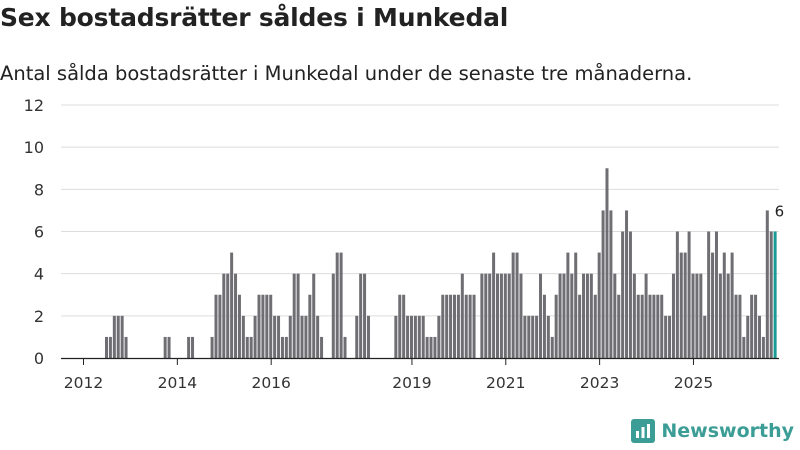  What do you see at coordinates (254, 17) in the screenshot?
I see `chart-title: Sex bostadsrätter såldes i Munkedal` at bounding box center [254, 17].